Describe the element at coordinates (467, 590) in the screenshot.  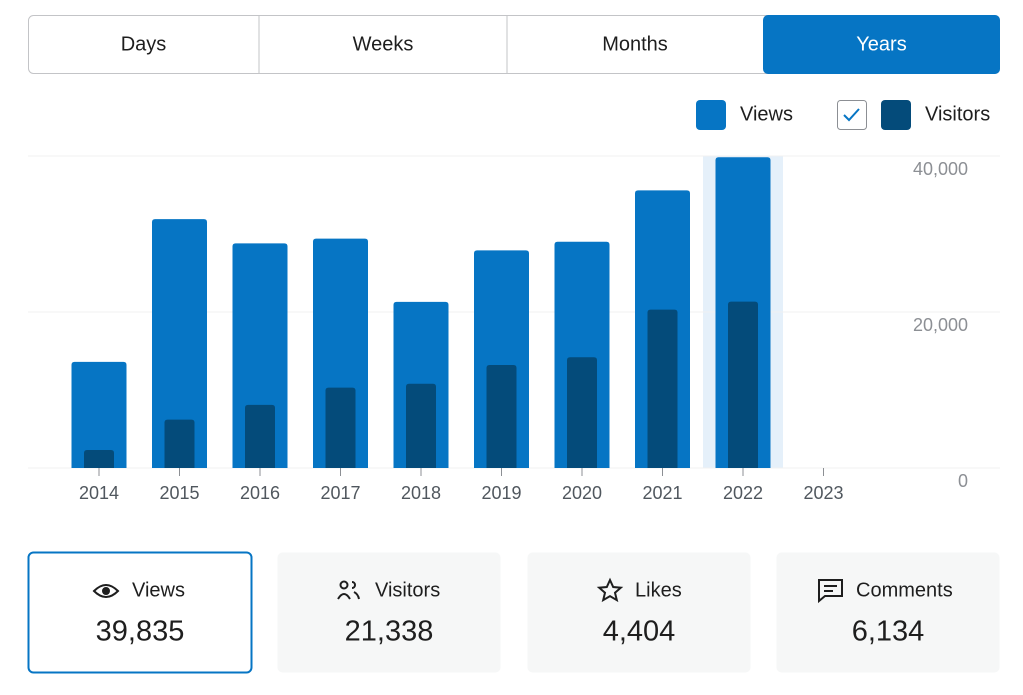
I see `icons` at that location.